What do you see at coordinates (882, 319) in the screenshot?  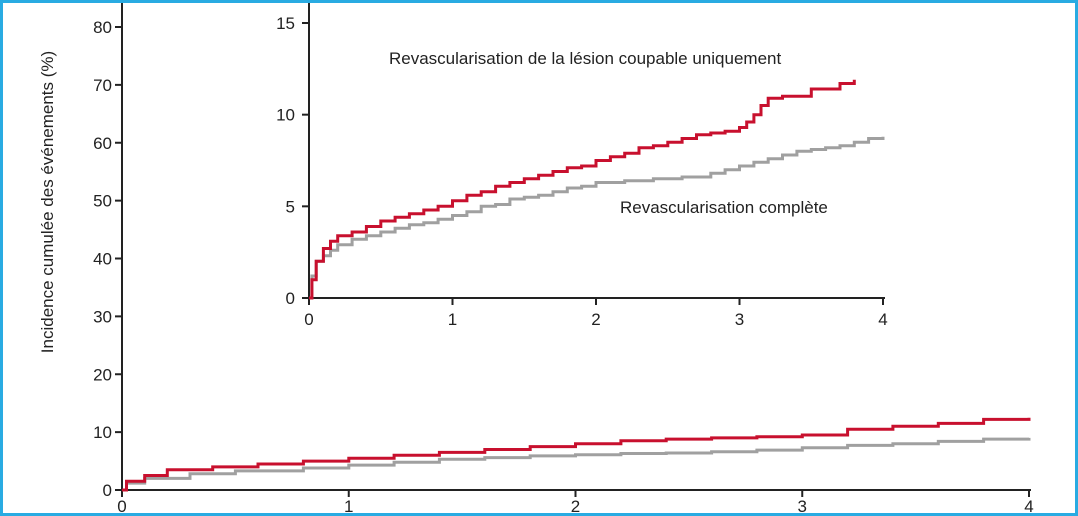 I see `inset-x-tick-label: 4` at bounding box center [882, 319].